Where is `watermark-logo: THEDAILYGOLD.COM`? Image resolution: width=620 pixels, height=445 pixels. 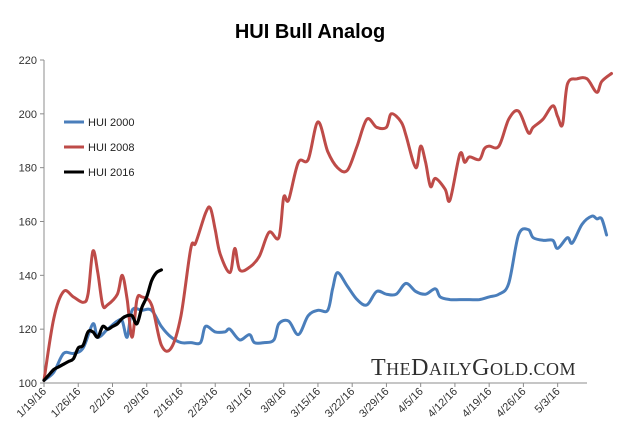
watermark-logo: THEDAILYGOLD.COM is located at coordinates (473, 368).